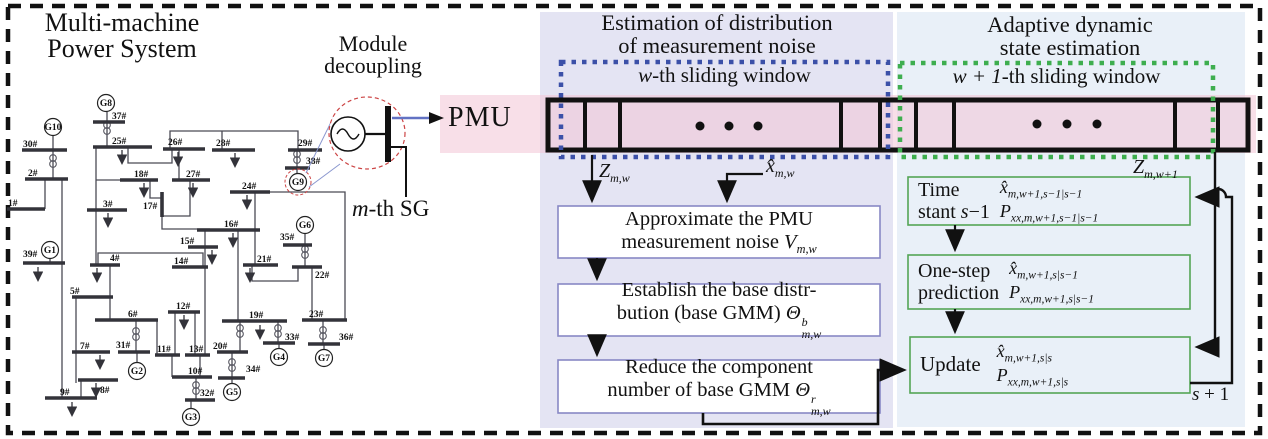  What do you see at coordinates (1070, 47) in the screenshot?
I see `adaptive-panel-title-line2: state estimation` at bounding box center [1070, 47].